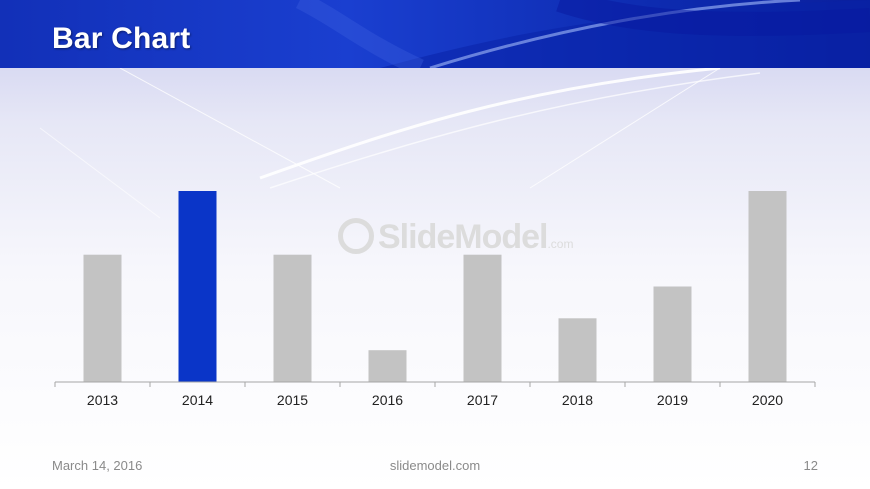 Image resolution: width=870 pixels, height=489 pixels. What do you see at coordinates (482, 318) in the screenshot?
I see `bar-2017` at bounding box center [482, 318].